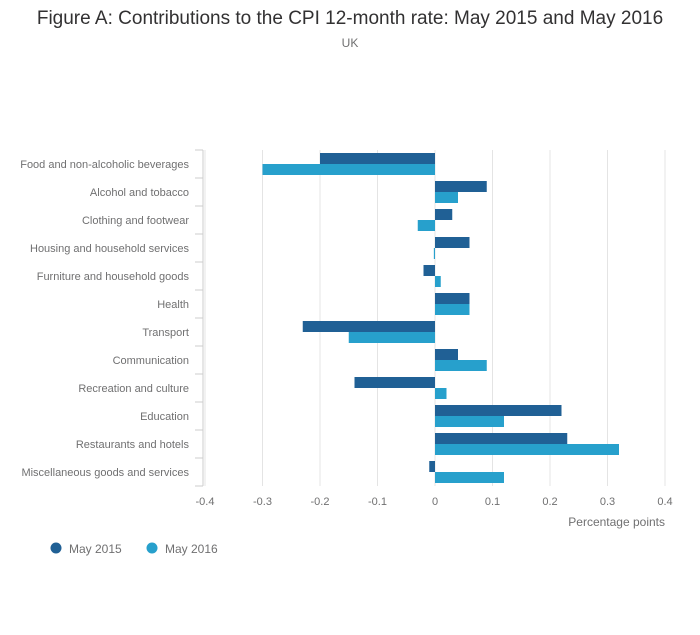  I want to click on category-label: Alcohol and tobacco, so click(139, 193).